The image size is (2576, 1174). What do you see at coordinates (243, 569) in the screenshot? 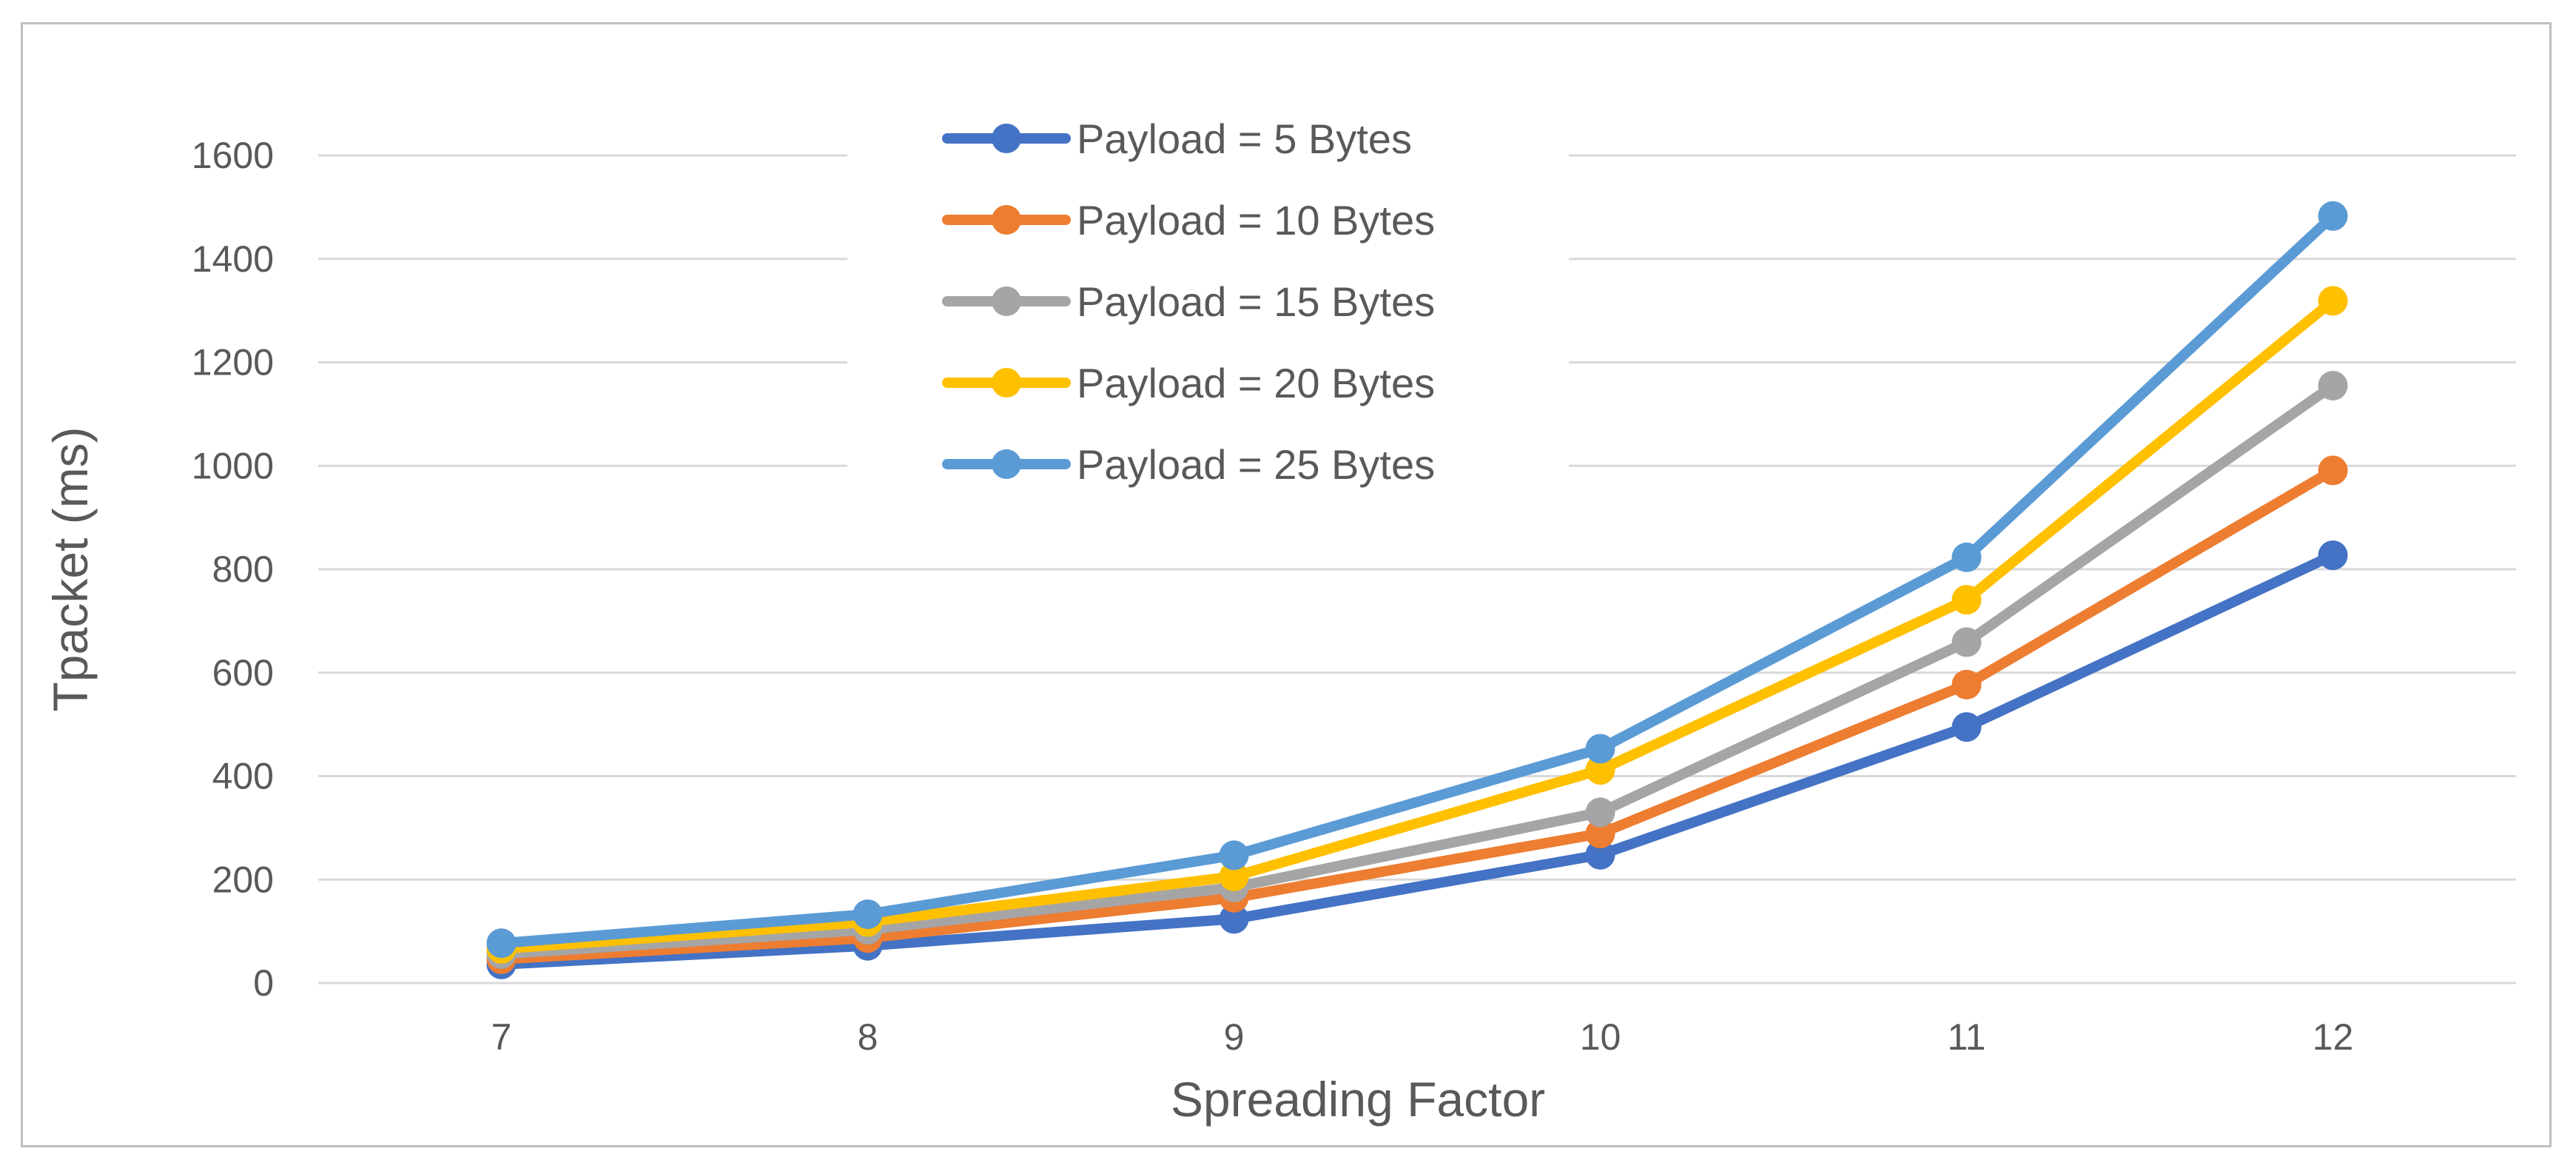
I see `y-tick-label: 800` at bounding box center [243, 569].